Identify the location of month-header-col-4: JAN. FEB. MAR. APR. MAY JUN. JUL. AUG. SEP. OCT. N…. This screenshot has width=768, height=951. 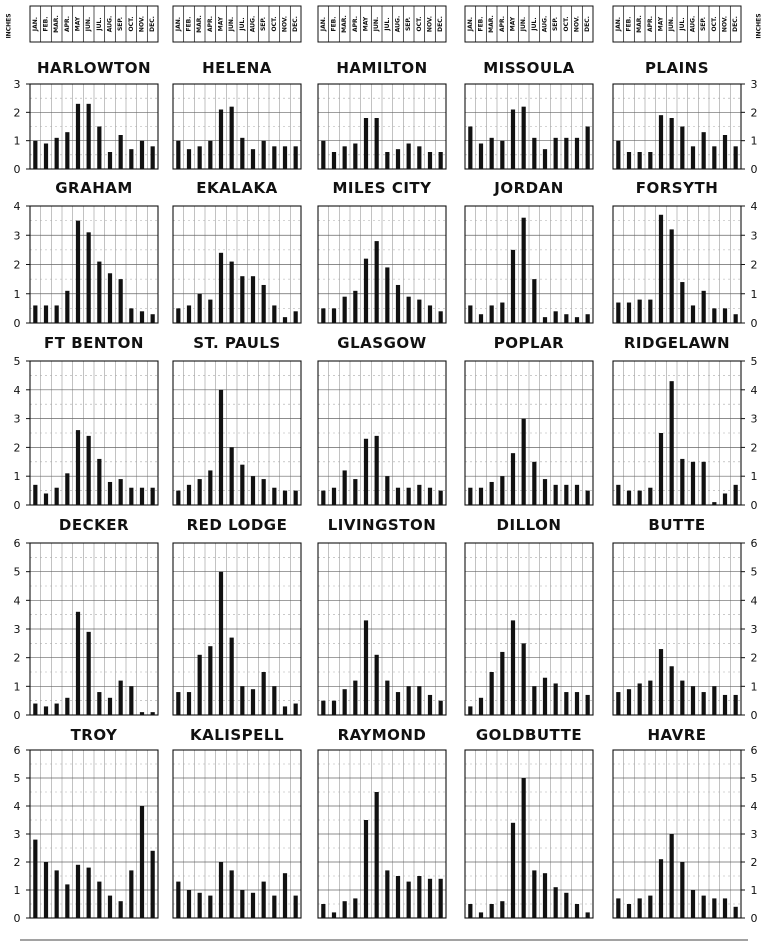
(529, 24).